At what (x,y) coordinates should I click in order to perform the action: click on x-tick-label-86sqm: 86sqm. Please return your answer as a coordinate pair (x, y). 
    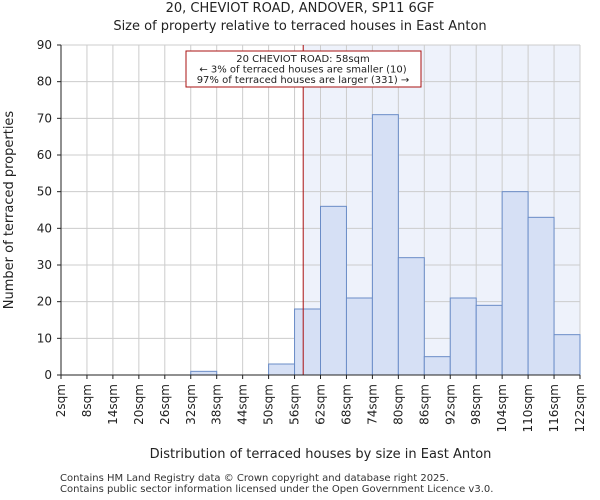
    Looking at the image, I should click on (424, 404).